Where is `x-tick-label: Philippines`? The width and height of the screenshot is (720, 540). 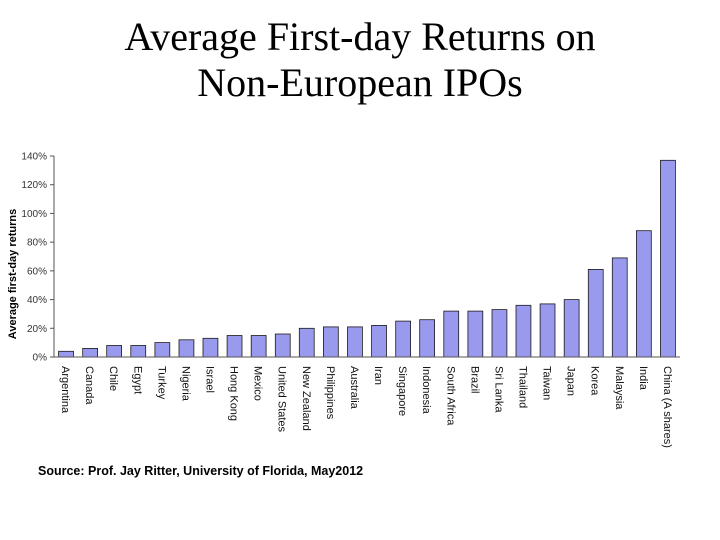
x-tick-label: Philippines is located at coordinates (330, 393).